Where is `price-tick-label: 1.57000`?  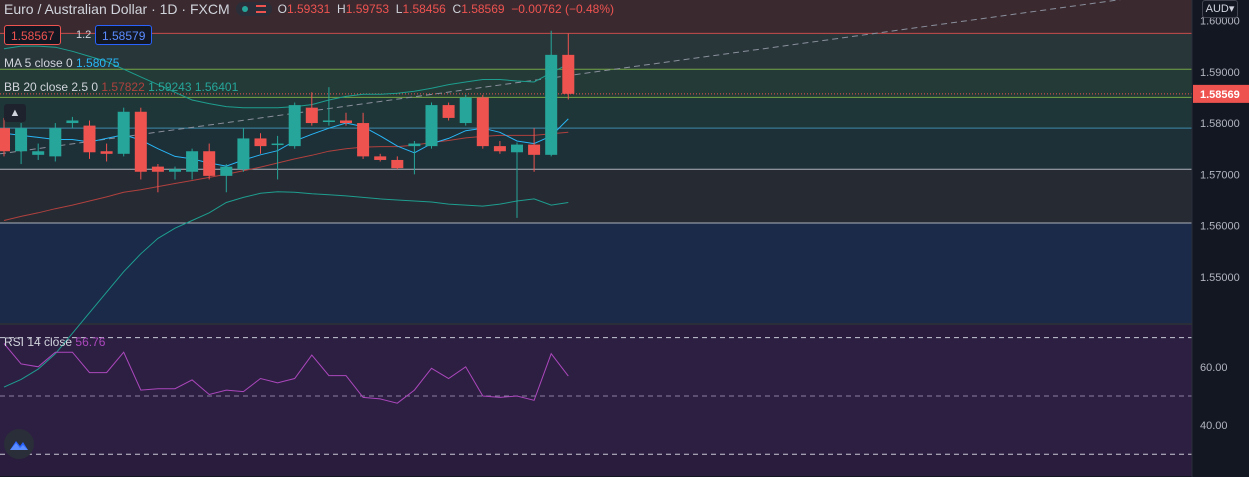
price-tick-label: 1.57000 is located at coordinates (1220, 175).